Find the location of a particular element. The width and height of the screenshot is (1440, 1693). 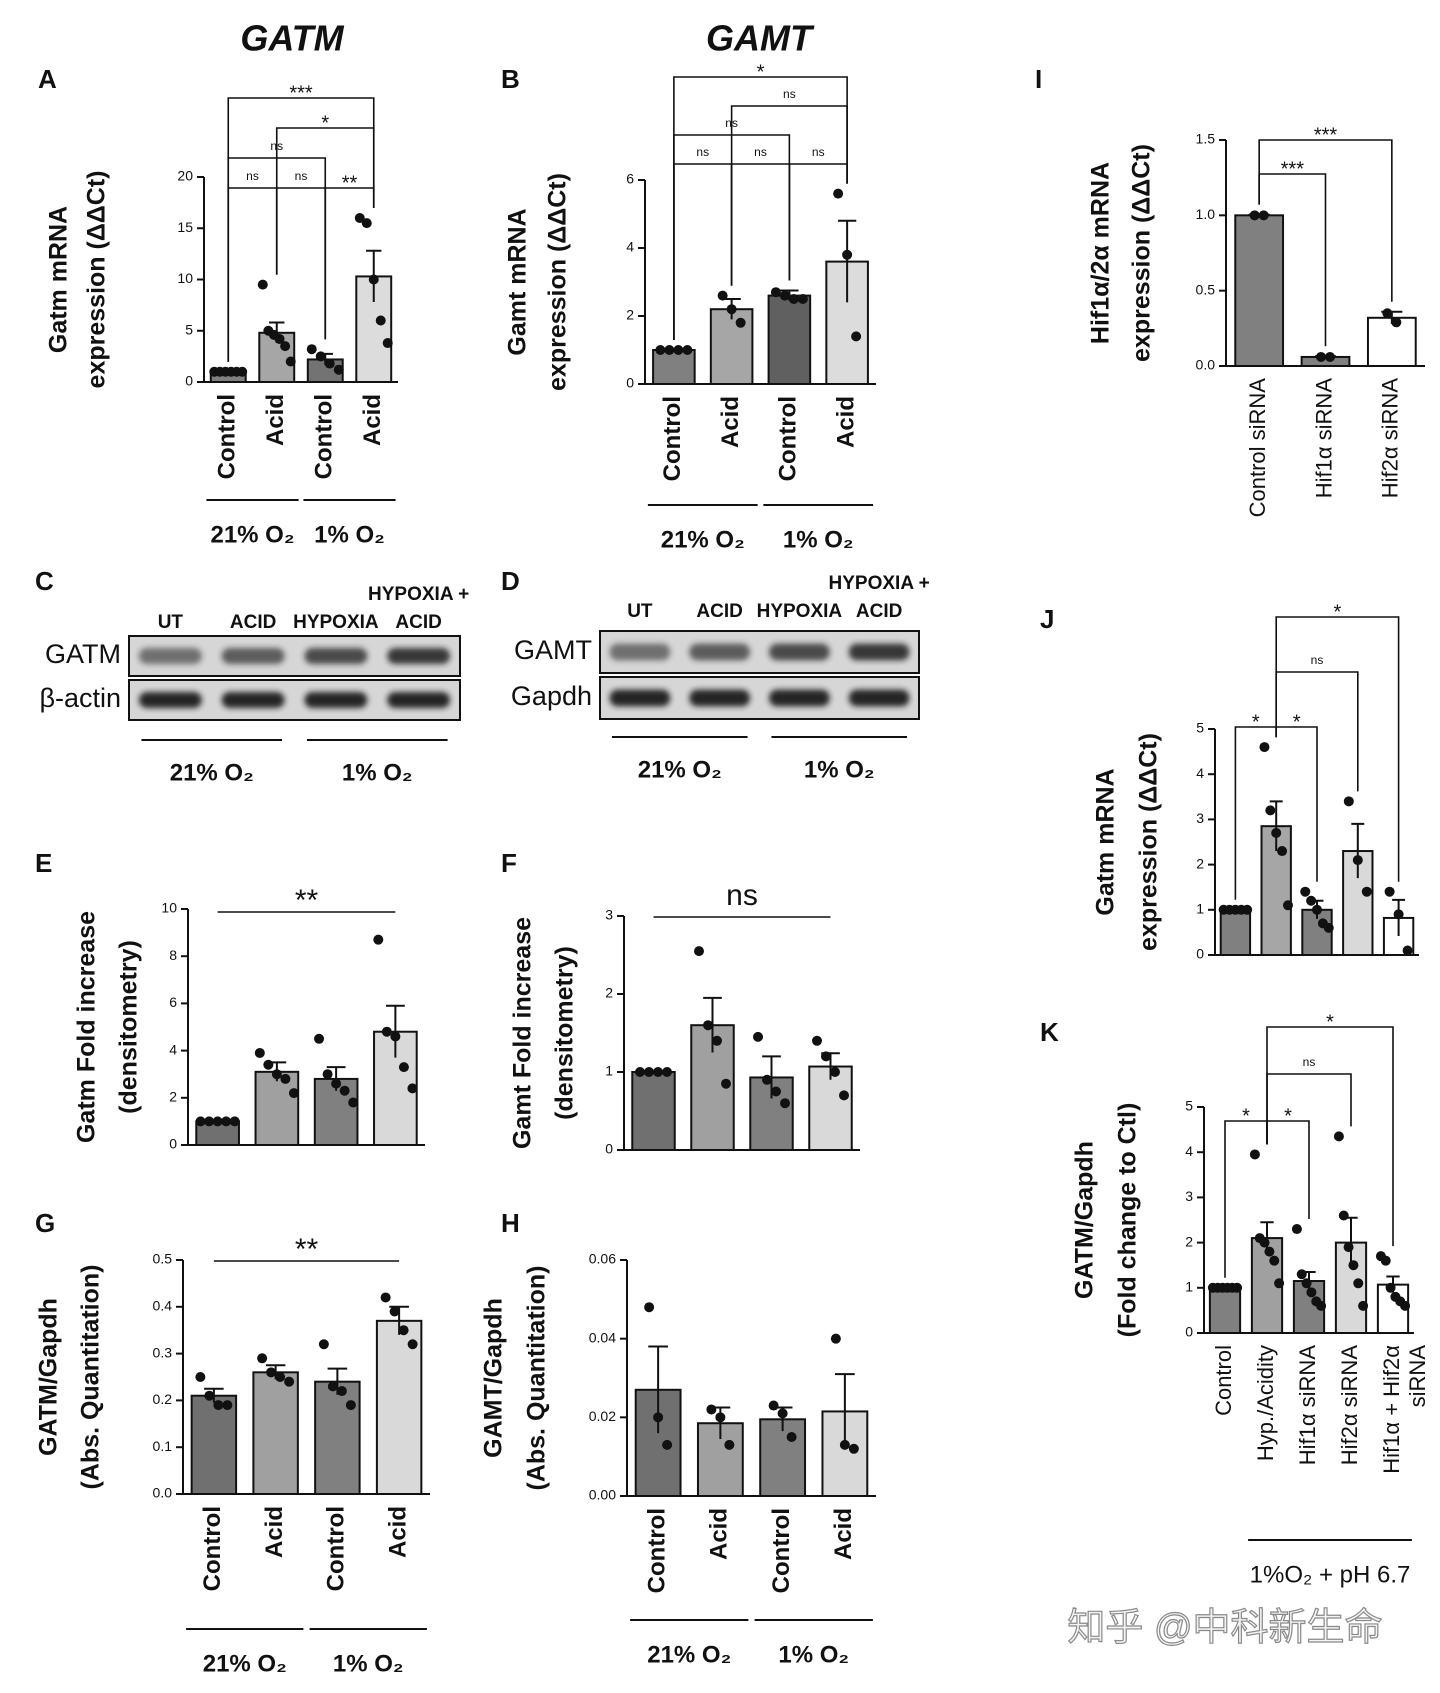

y-tick-label: 1.0 is located at coordinates (1206, 214).